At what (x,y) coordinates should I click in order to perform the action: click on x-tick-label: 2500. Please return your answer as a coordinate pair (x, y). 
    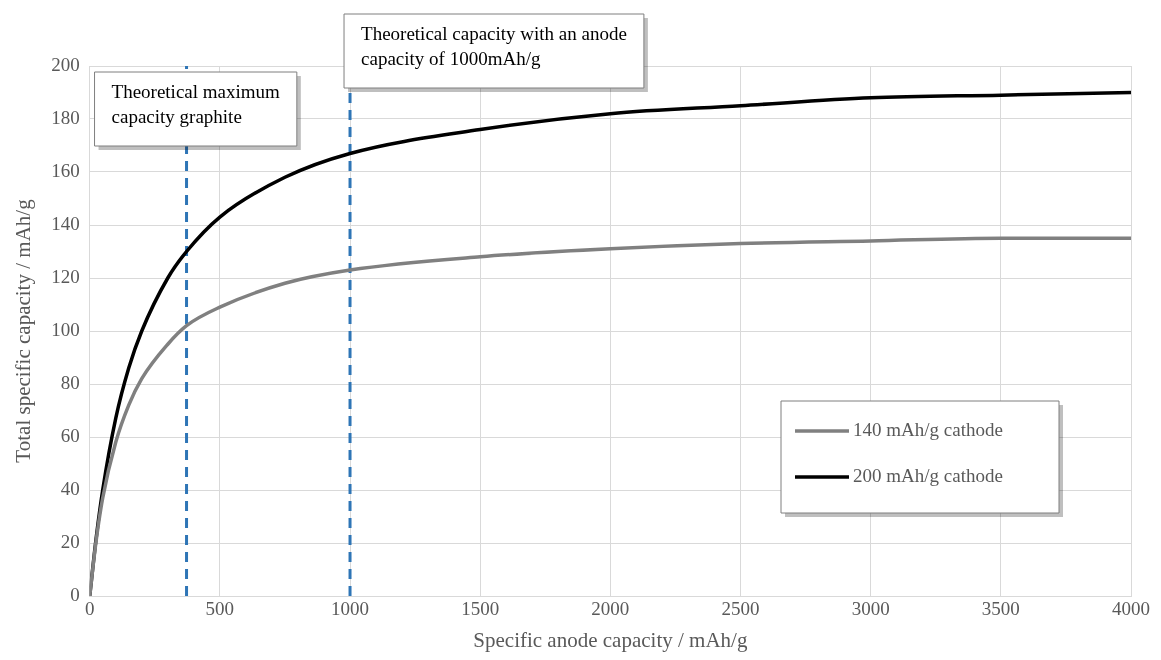
    Looking at the image, I should click on (740, 609).